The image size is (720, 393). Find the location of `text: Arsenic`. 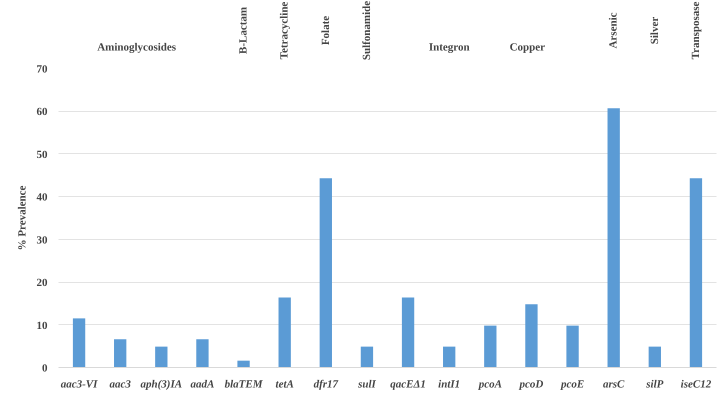

text: Arsenic is located at coordinates (614, 30).